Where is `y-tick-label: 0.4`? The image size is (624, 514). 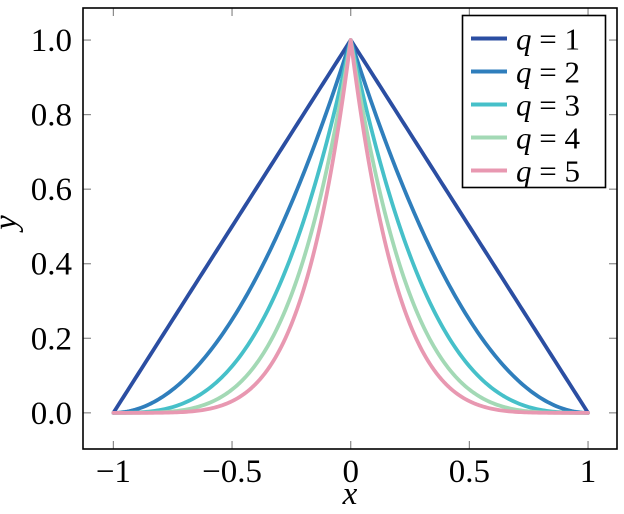
y-tick-label: 0.4 is located at coordinates (51, 265).